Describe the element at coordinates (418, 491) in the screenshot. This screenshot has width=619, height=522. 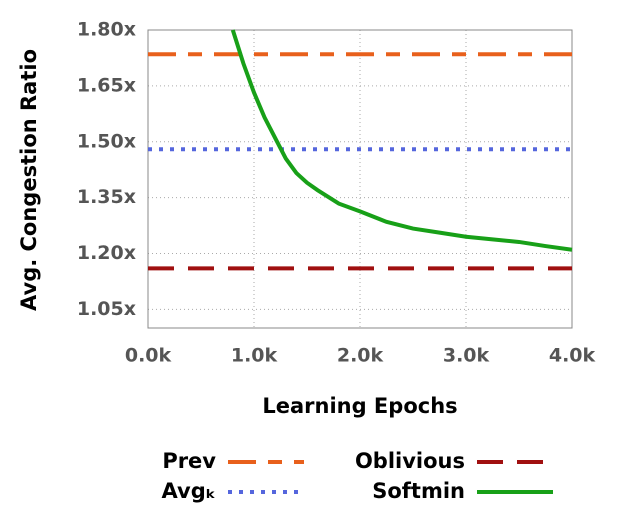
I see `legend-label: Softmin` at that location.